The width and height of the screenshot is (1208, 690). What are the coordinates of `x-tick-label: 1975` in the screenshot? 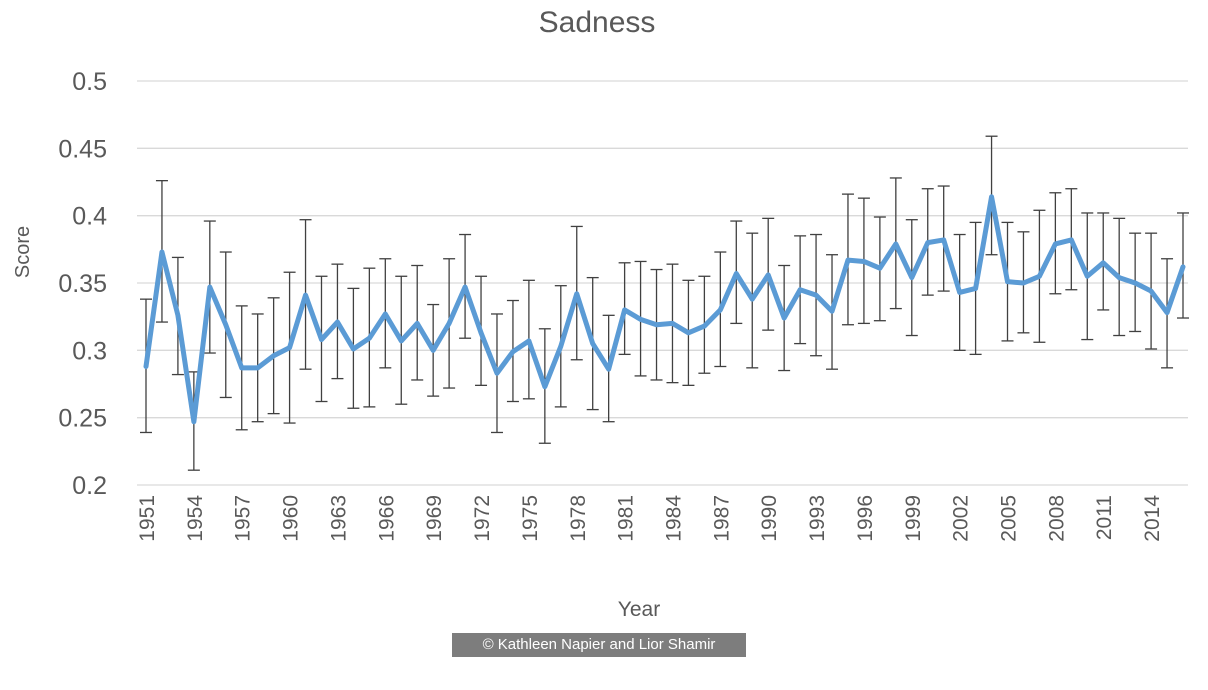 It's located at (530, 518).